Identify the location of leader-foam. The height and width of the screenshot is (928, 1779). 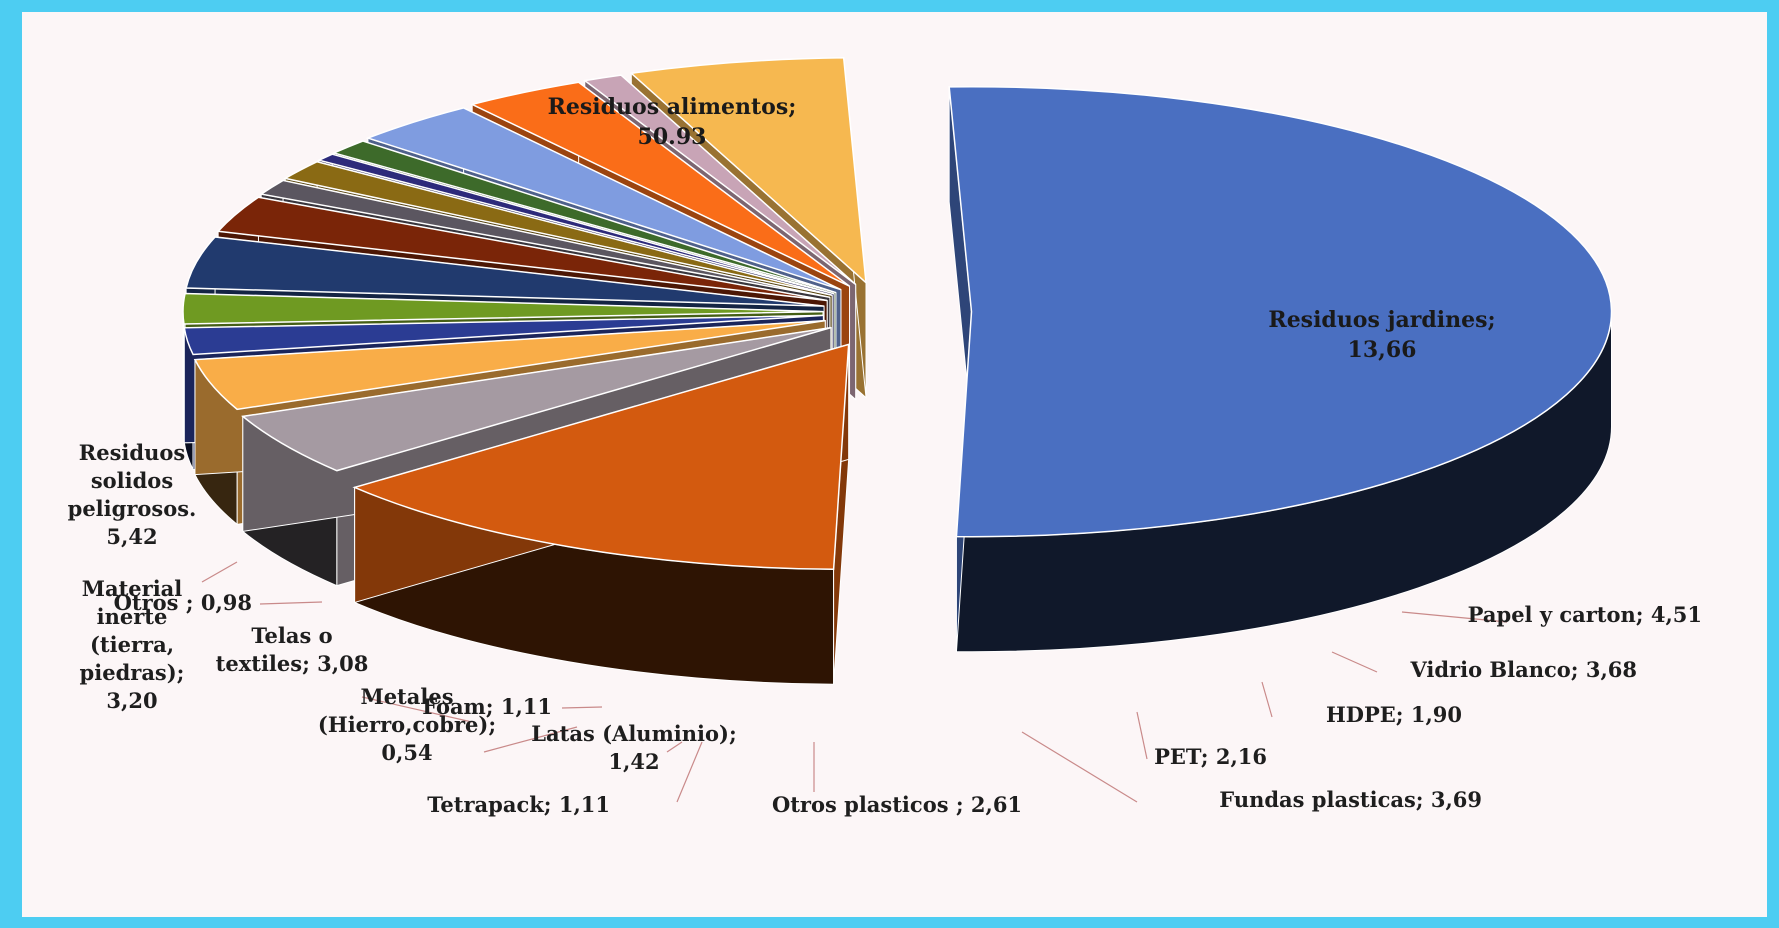
(582, 707).